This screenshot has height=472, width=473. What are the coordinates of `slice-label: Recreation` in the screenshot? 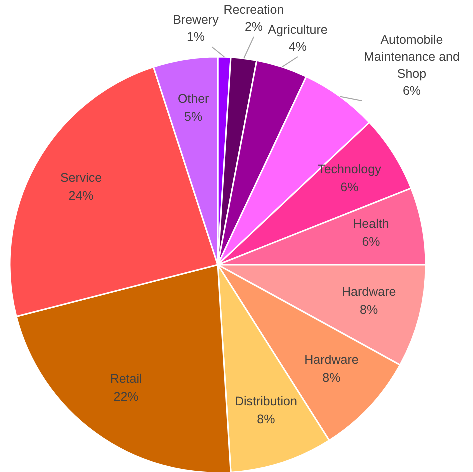 It's located at (254, 10).